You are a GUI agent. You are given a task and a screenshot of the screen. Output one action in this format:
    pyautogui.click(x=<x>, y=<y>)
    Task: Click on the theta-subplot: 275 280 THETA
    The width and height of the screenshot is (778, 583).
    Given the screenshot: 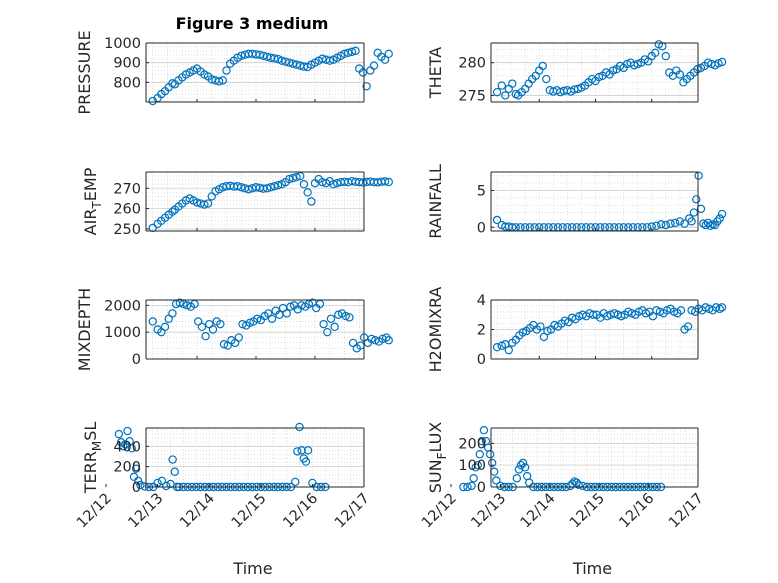 What is the action you would take?
    pyautogui.click(x=576, y=72)
    